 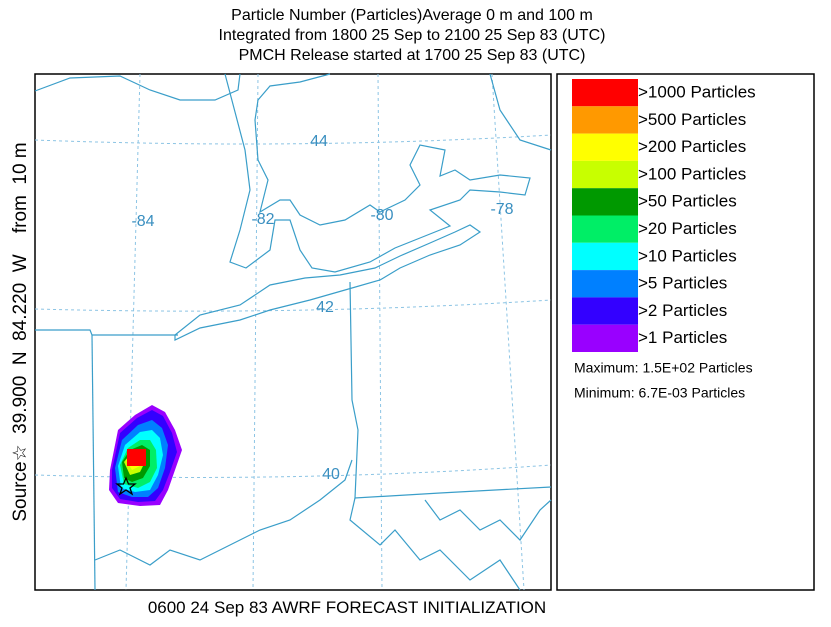 What do you see at coordinates (692, 146) in the screenshot?
I see `legend-label: >200 Particles` at bounding box center [692, 146].